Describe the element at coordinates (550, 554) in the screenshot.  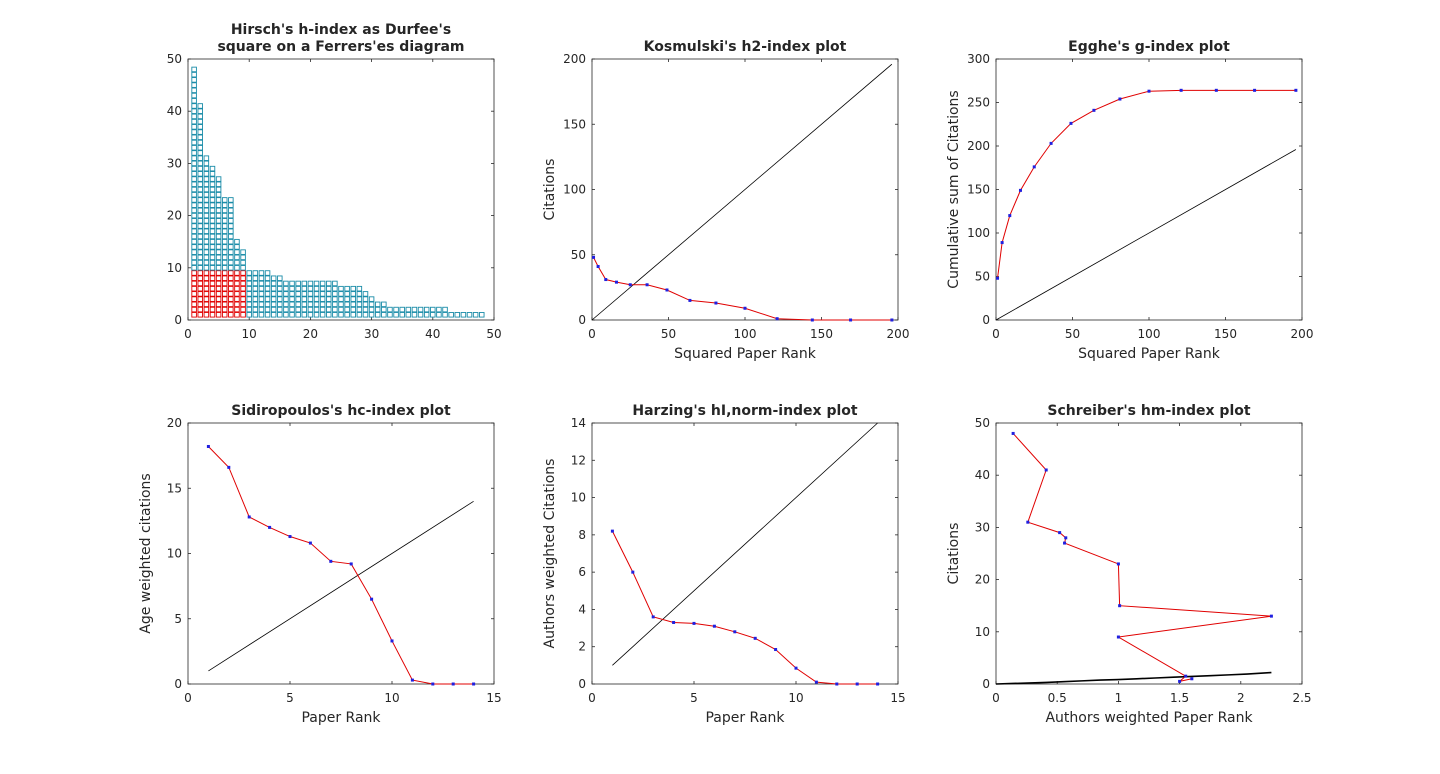
I see `y-axis-label: Authors weighted Citations` at that location.